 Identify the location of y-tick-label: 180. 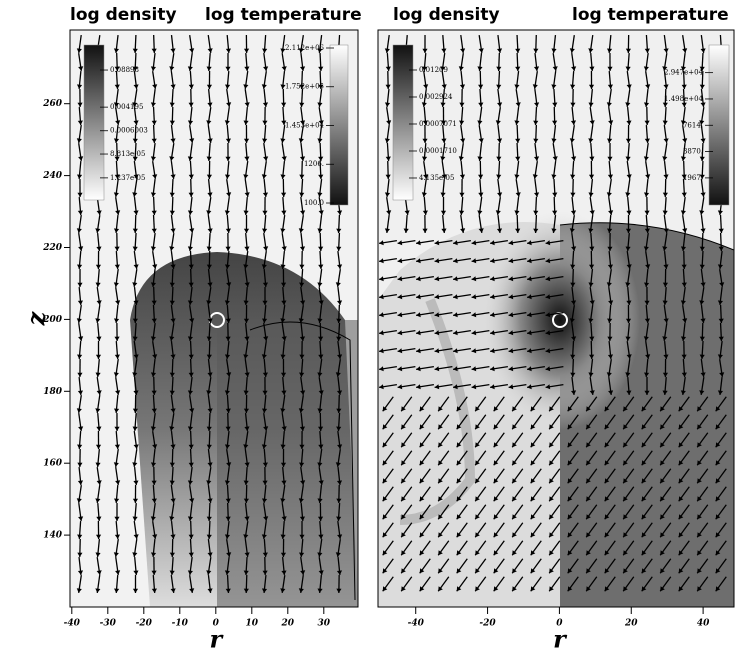
(53, 392).